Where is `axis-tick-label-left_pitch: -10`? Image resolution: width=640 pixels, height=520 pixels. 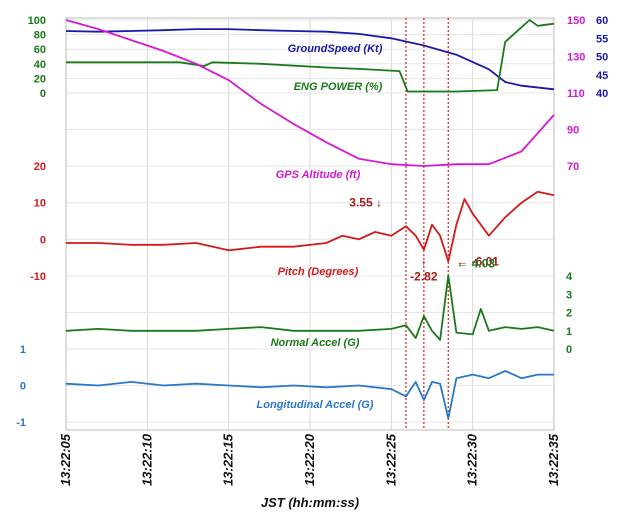
axis-tick-label-left_pitch: -10 is located at coordinates (38, 277).